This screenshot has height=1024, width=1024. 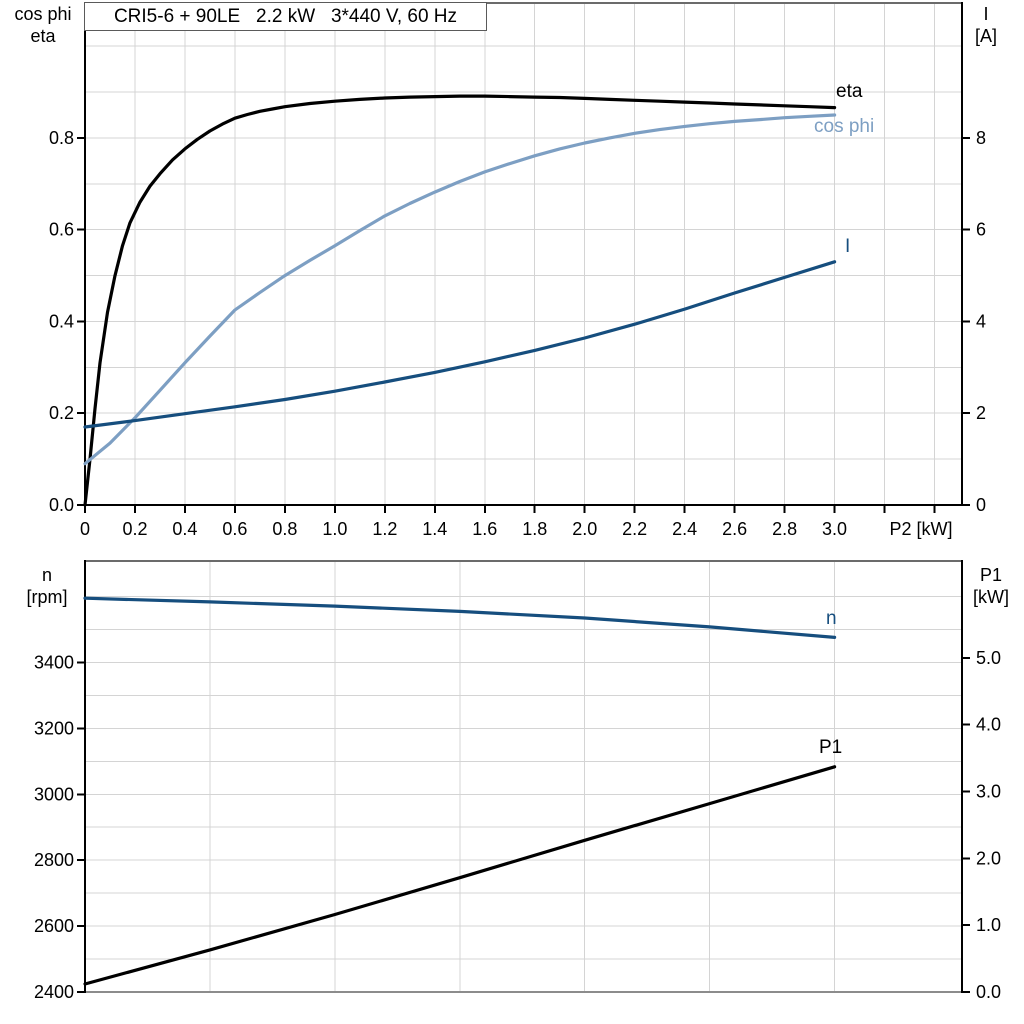 What do you see at coordinates (43, 36) in the screenshot?
I see `left-axis-title-line2: eta` at bounding box center [43, 36].